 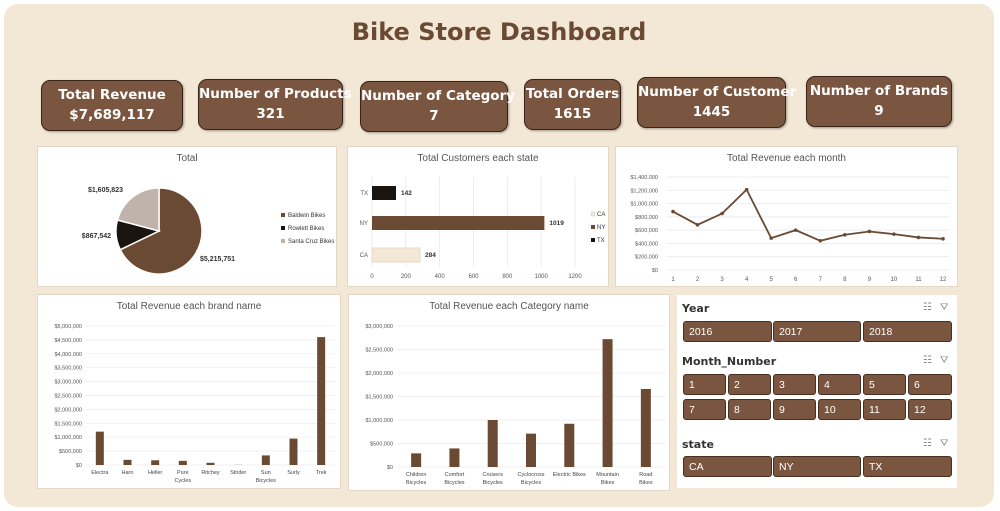 I want to click on month-2-button: 2, so click(x=749, y=384).